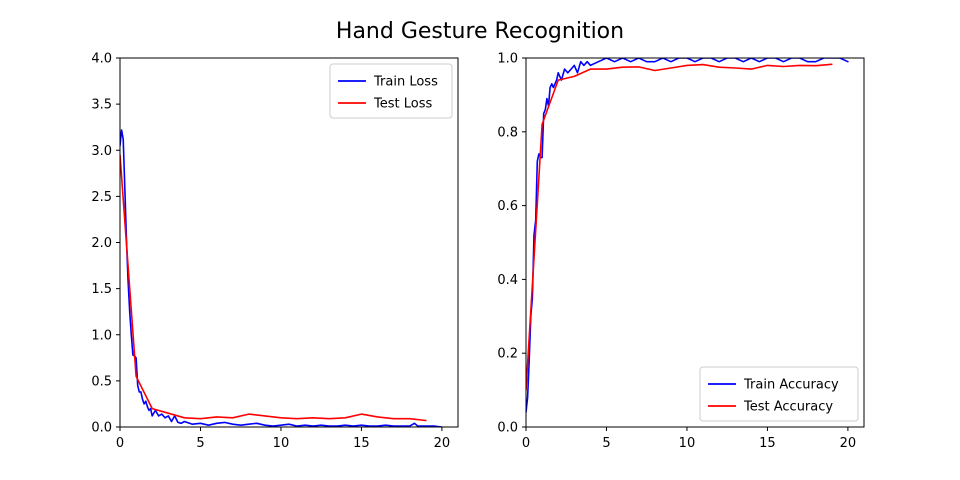 This screenshot has height=480, width=960. Describe the element at coordinates (101, 335) in the screenshot. I see `loss-y-tick-label: 1.0` at that location.